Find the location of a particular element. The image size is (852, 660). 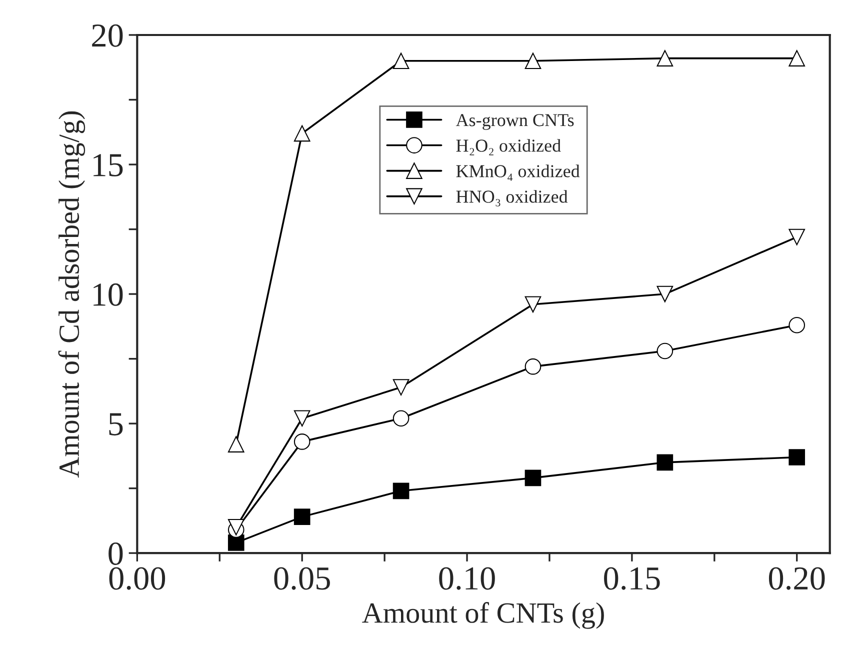

x-tick-label: 0.15 is located at coordinates (632, 578).